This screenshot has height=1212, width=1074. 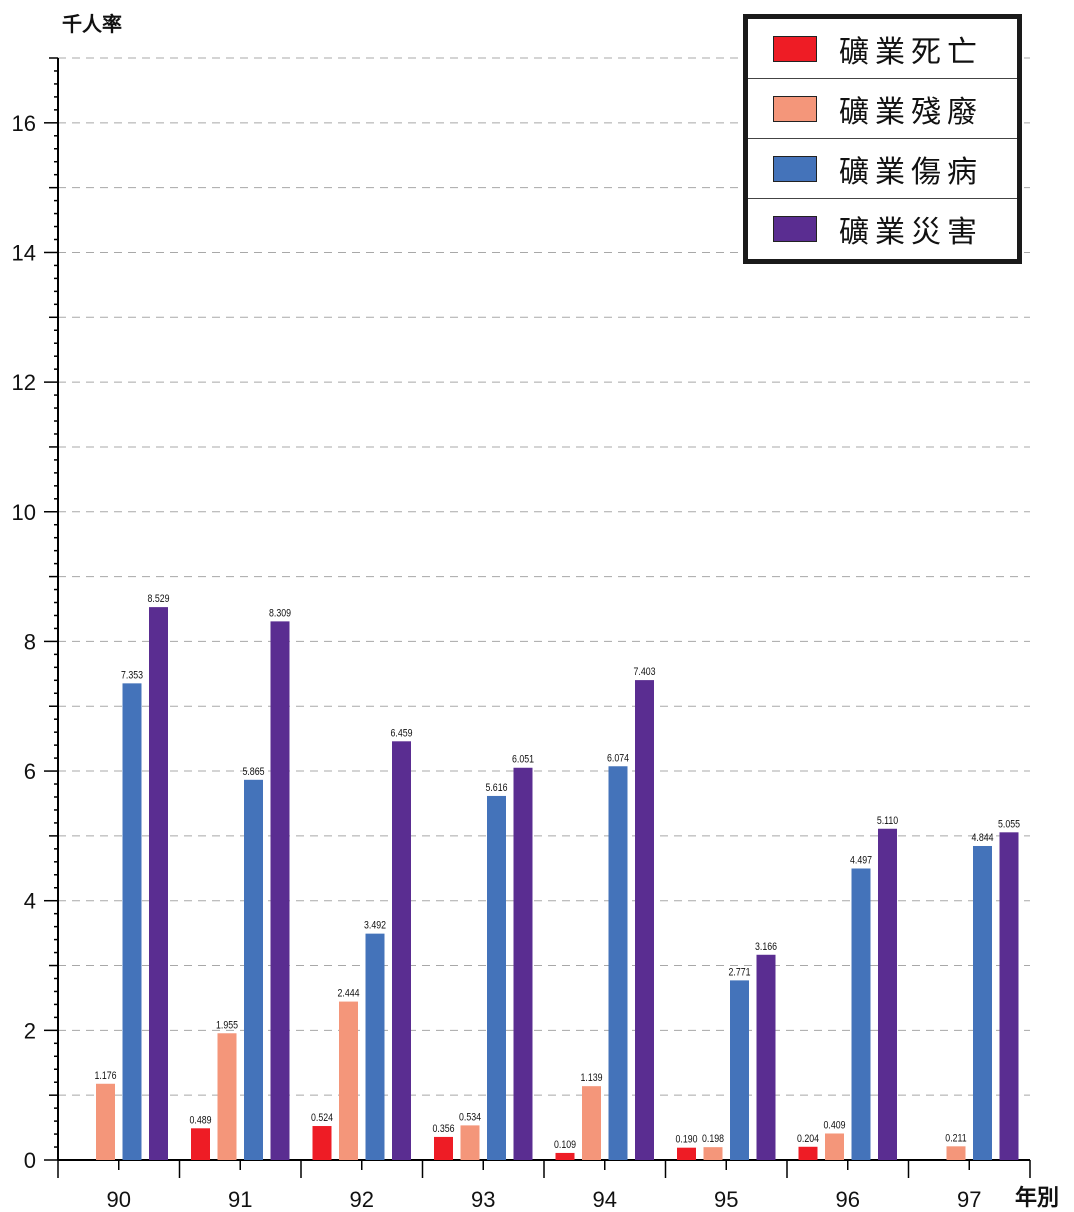 What do you see at coordinates (982, 838) in the screenshot?
I see `data-label: 4.844` at bounding box center [982, 838].